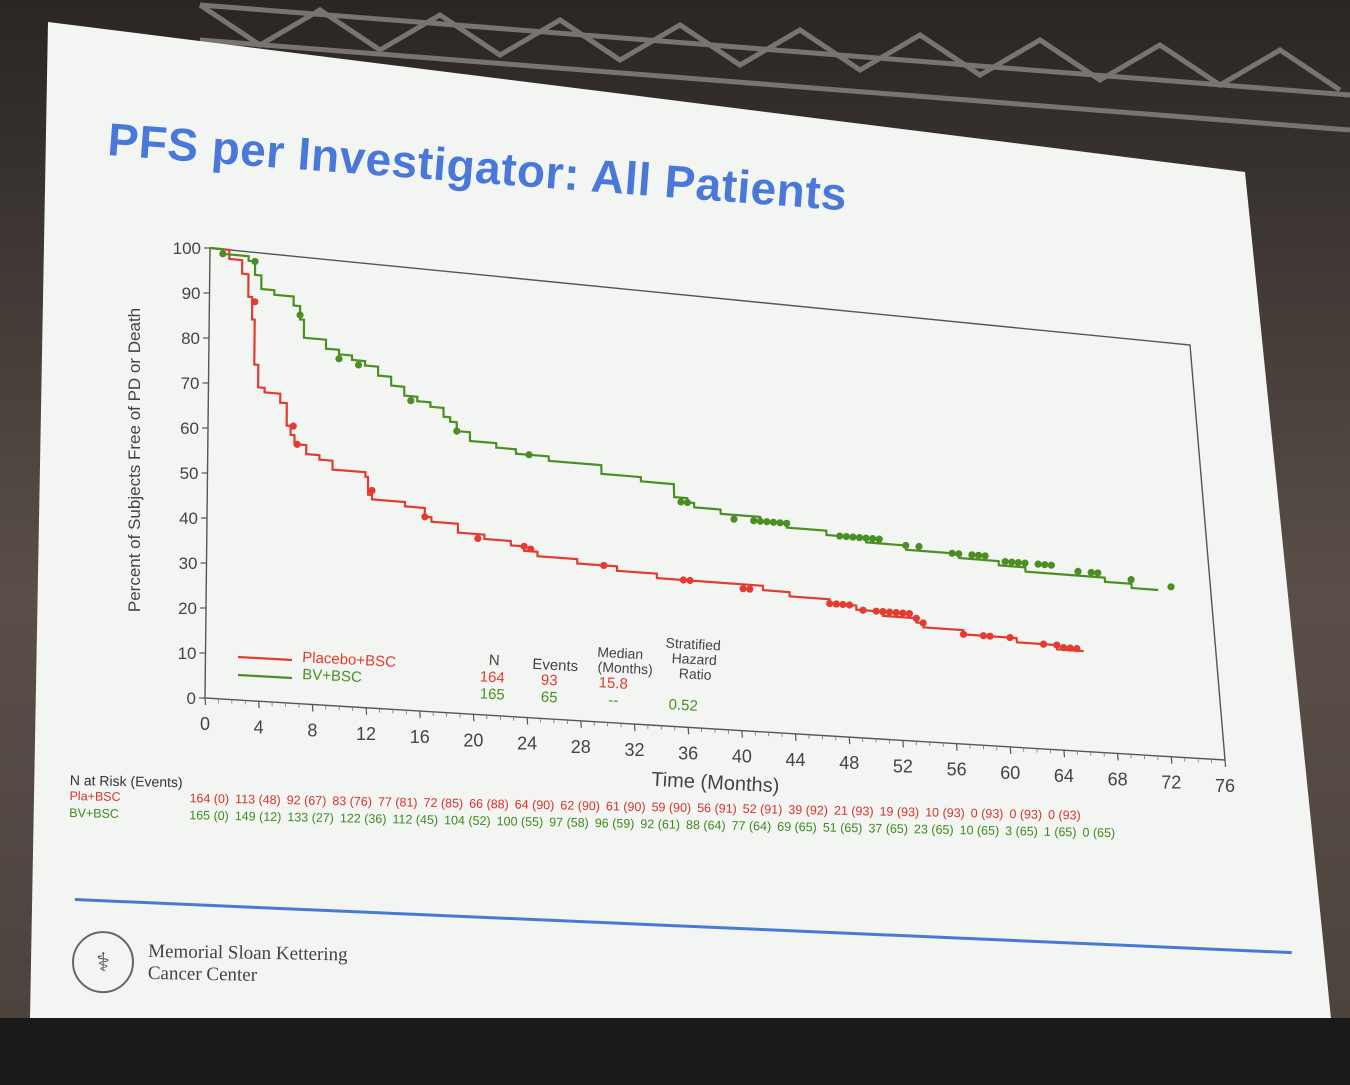  Describe the element at coordinates (957, 770) in the screenshot. I see `x-tick-label: 56` at that location.